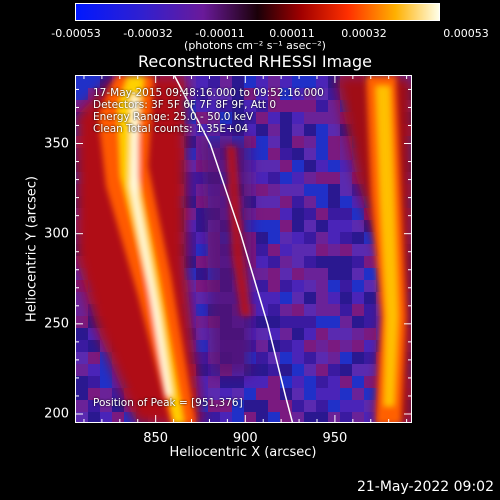 The image size is (500, 500). Describe the element at coordinates (148, 33) in the screenshot. I see `colorbar-tick-label: -0.00032` at that location.